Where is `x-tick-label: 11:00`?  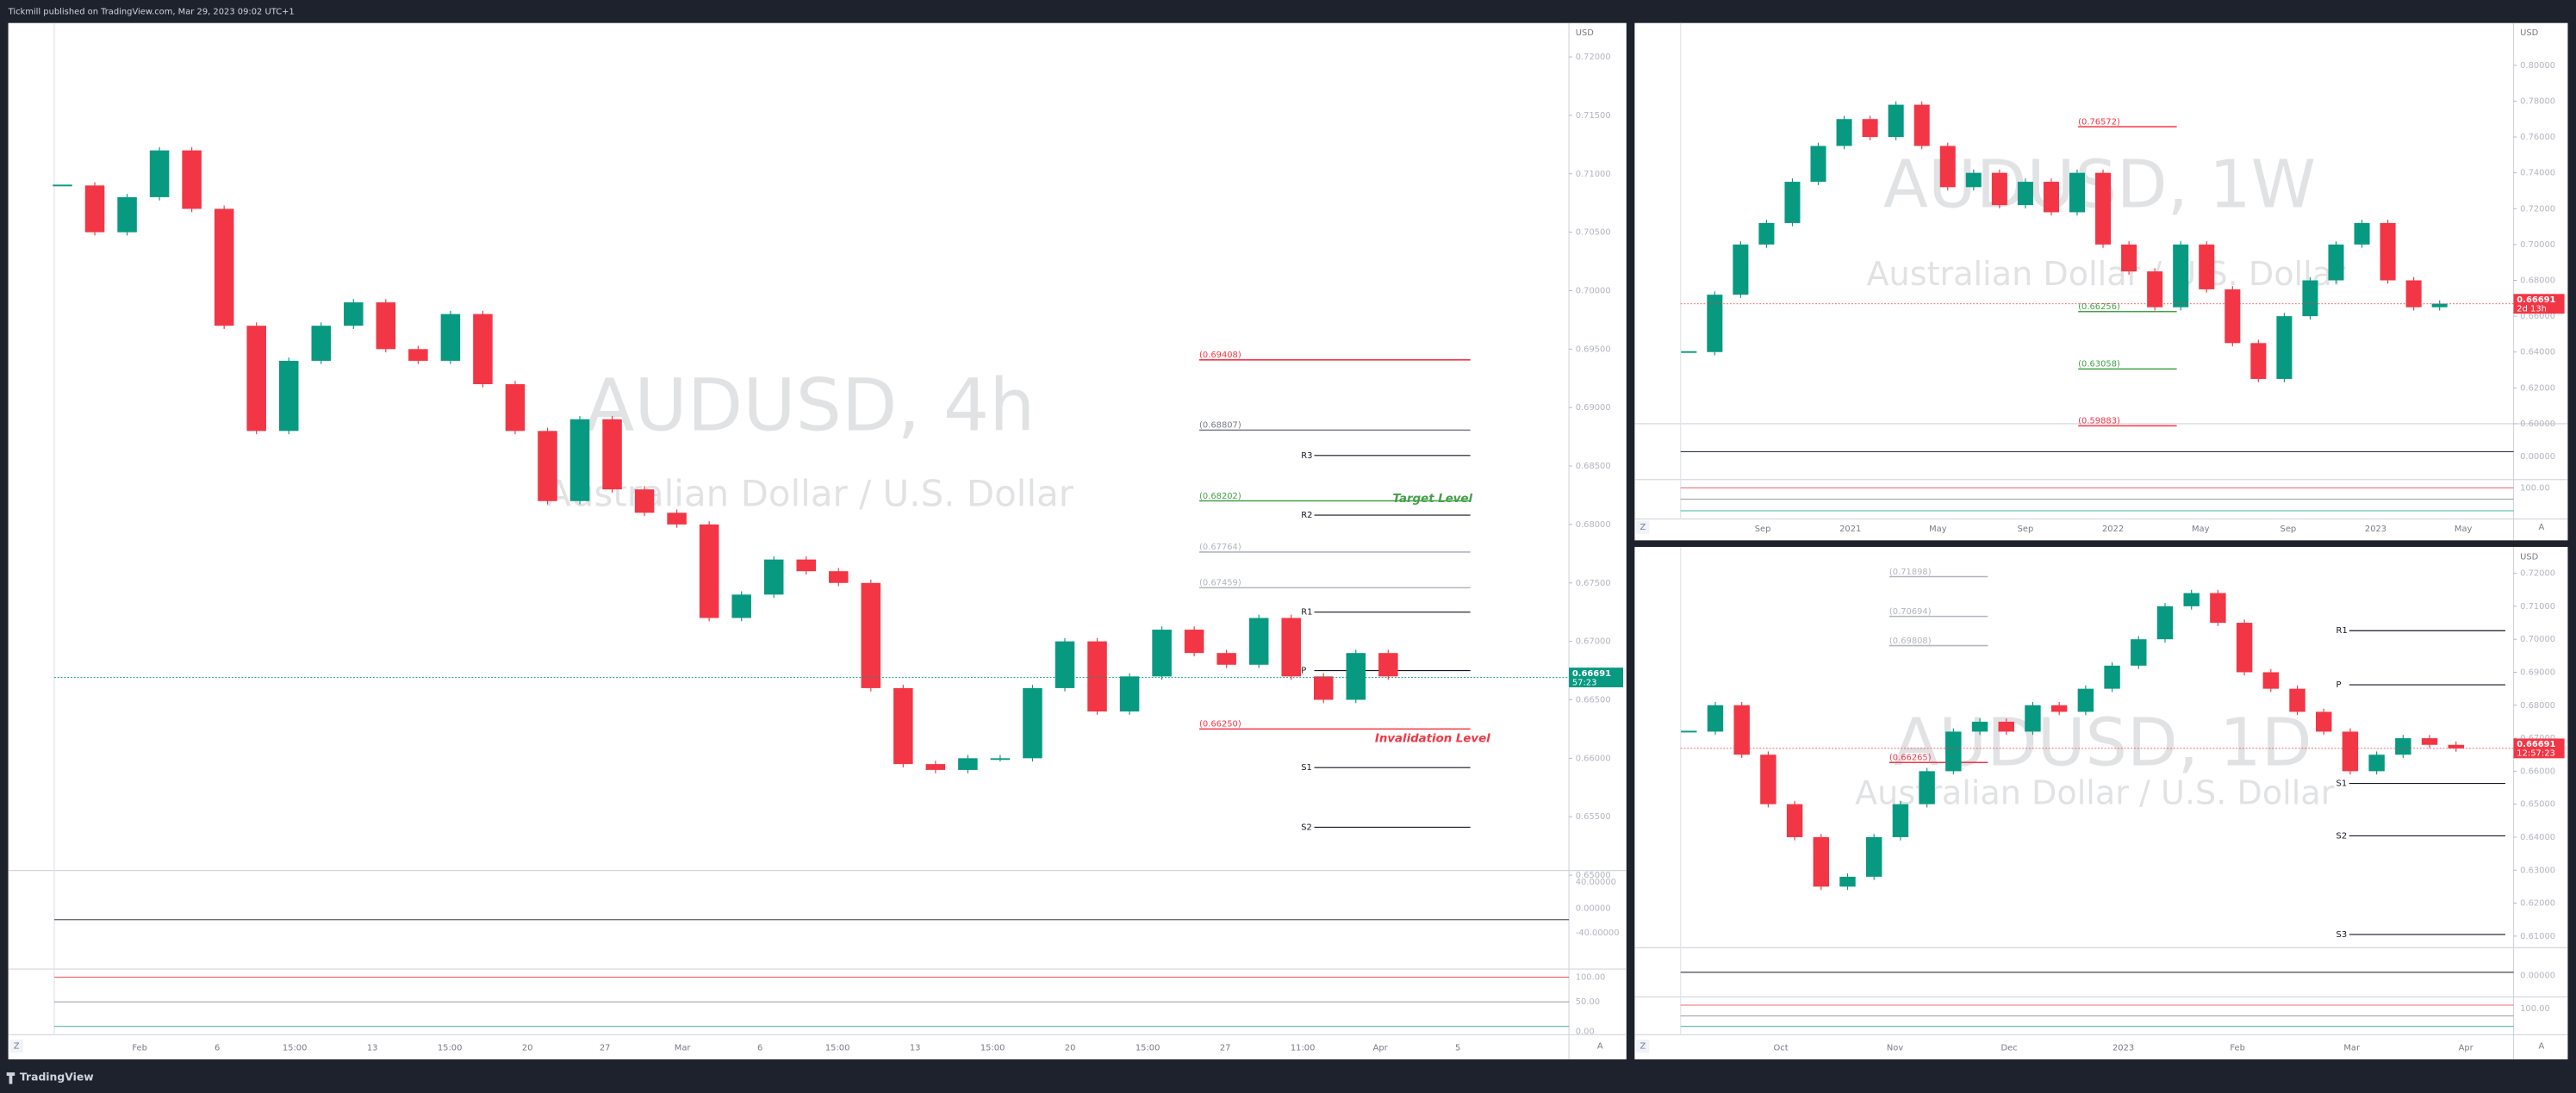 x-tick-label: 11:00 is located at coordinates (1304, 1048).